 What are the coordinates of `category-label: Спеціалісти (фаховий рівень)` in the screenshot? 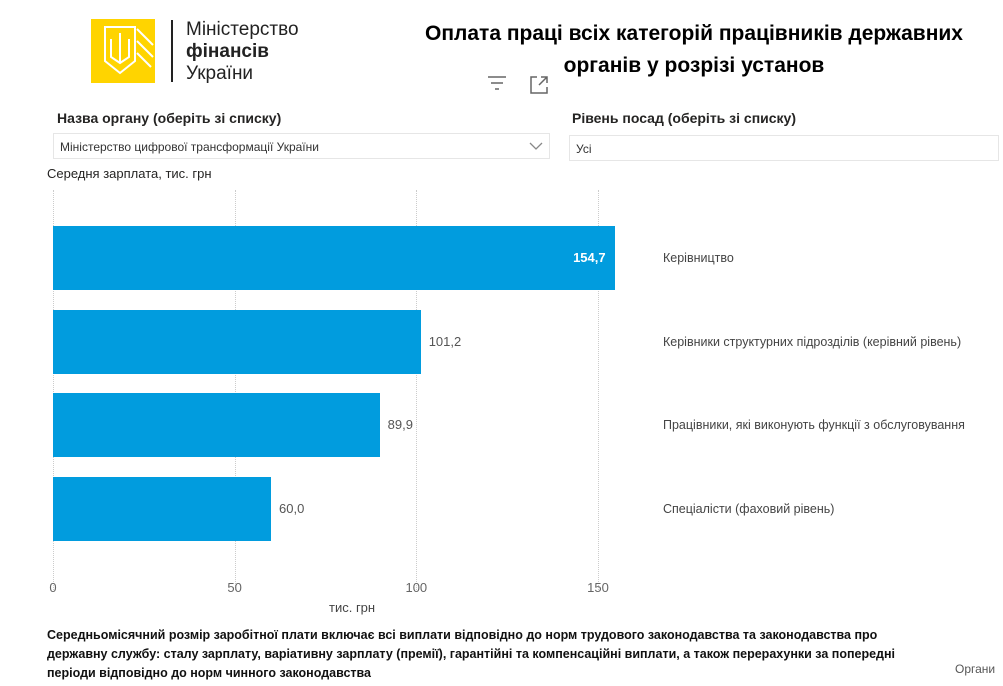 It's located at (749, 509).